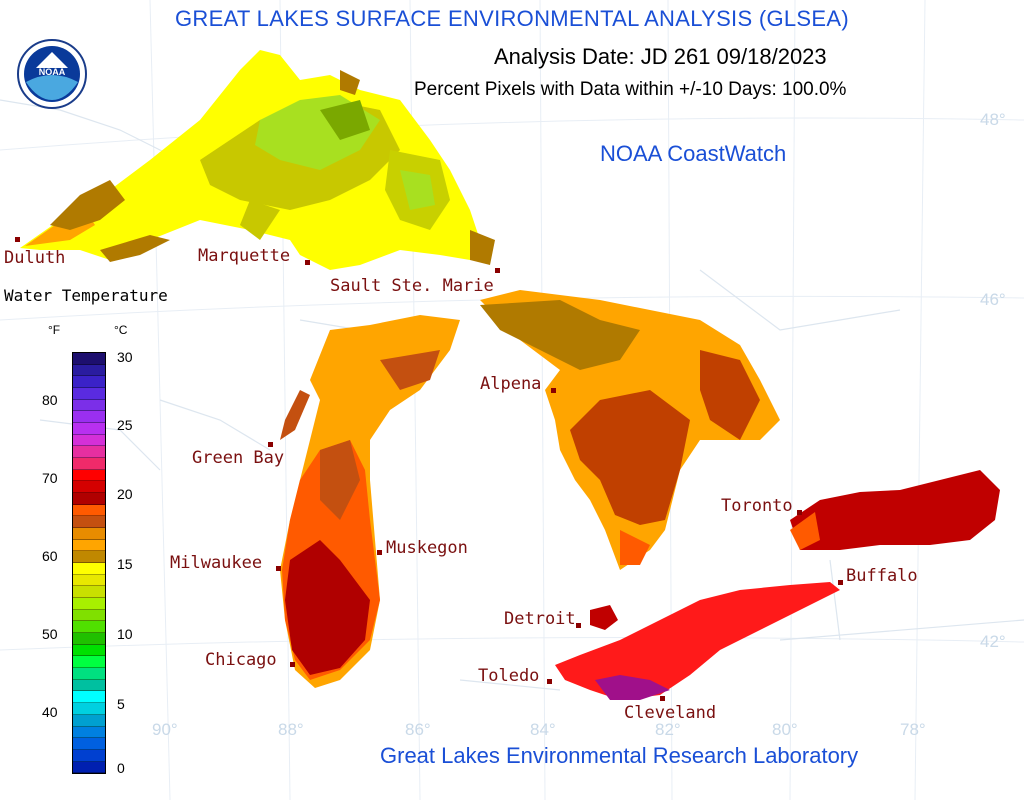 The image size is (1024, 800). What do you see at coordinates (125, 564) in the screenshot?
I see `legend-tick-c: 15` at bounding box center [125, 564].